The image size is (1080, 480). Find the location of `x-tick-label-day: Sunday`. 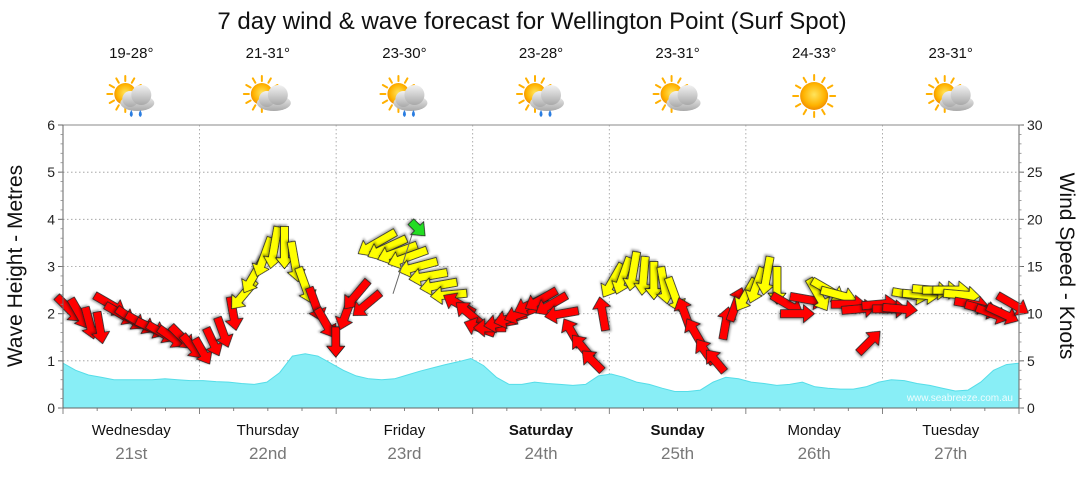

x-tick-label-day: Sunday is located at coordinates (677, 430).